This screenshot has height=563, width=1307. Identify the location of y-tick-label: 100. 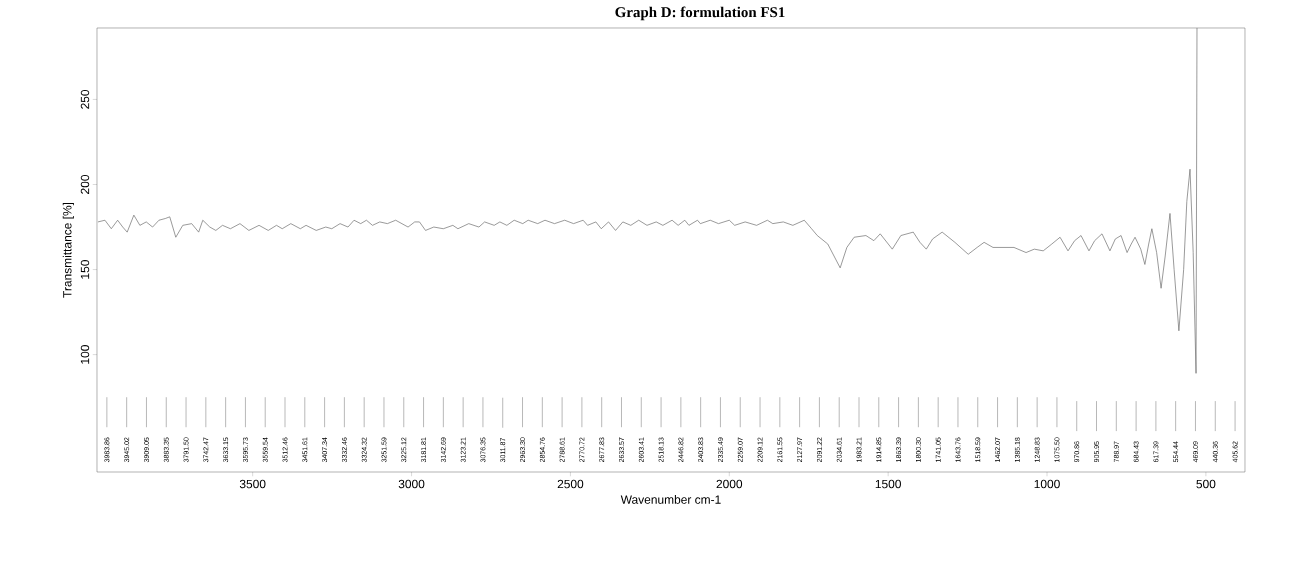
(85, 354).